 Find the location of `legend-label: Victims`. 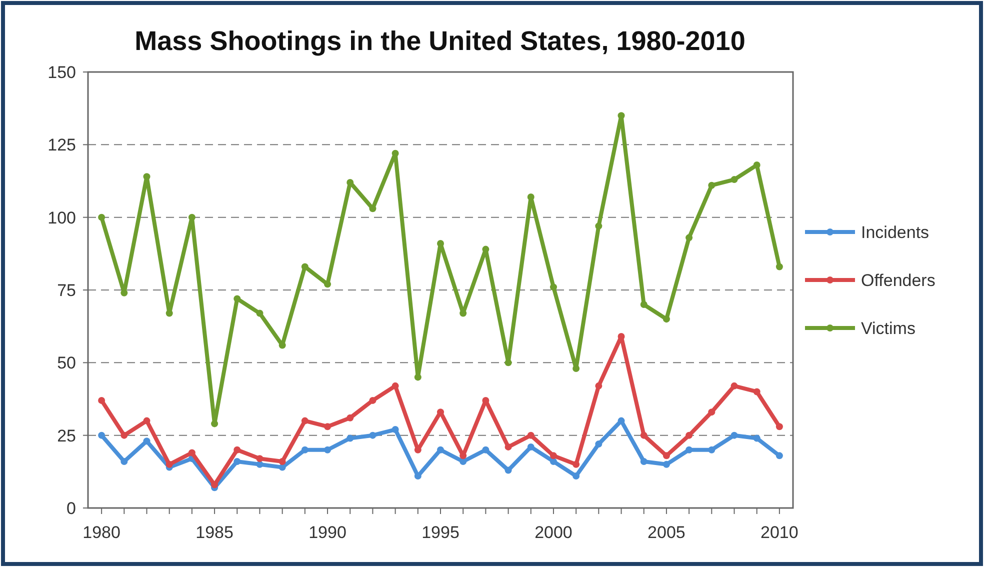

legend-label: Victims is located at coordinates (888, 328).